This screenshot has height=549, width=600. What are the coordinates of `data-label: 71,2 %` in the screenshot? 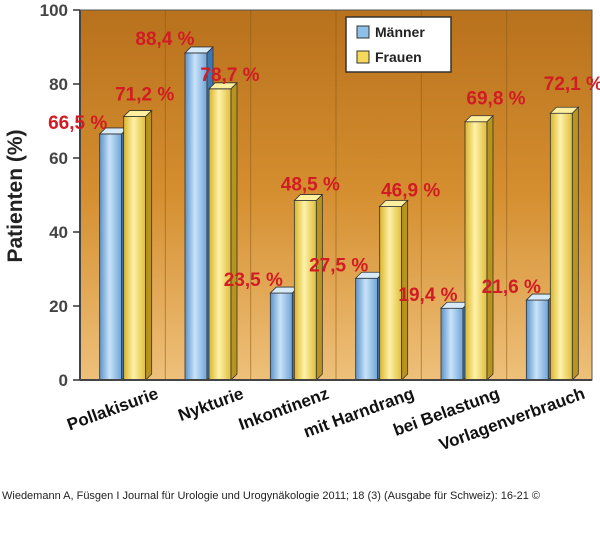 It's located at (144, 95).